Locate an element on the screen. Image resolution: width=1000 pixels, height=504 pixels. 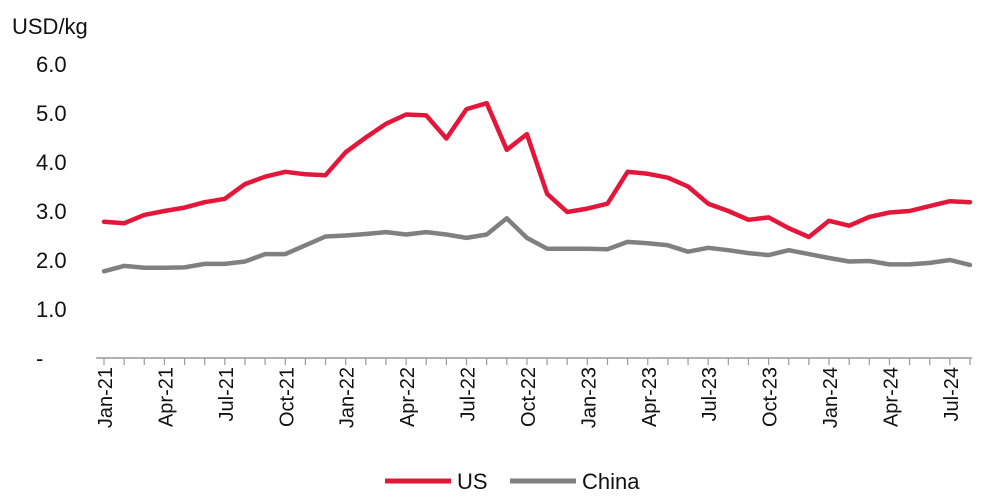
x-tick-label: Jan-24 is located at coordinates (831, 397).